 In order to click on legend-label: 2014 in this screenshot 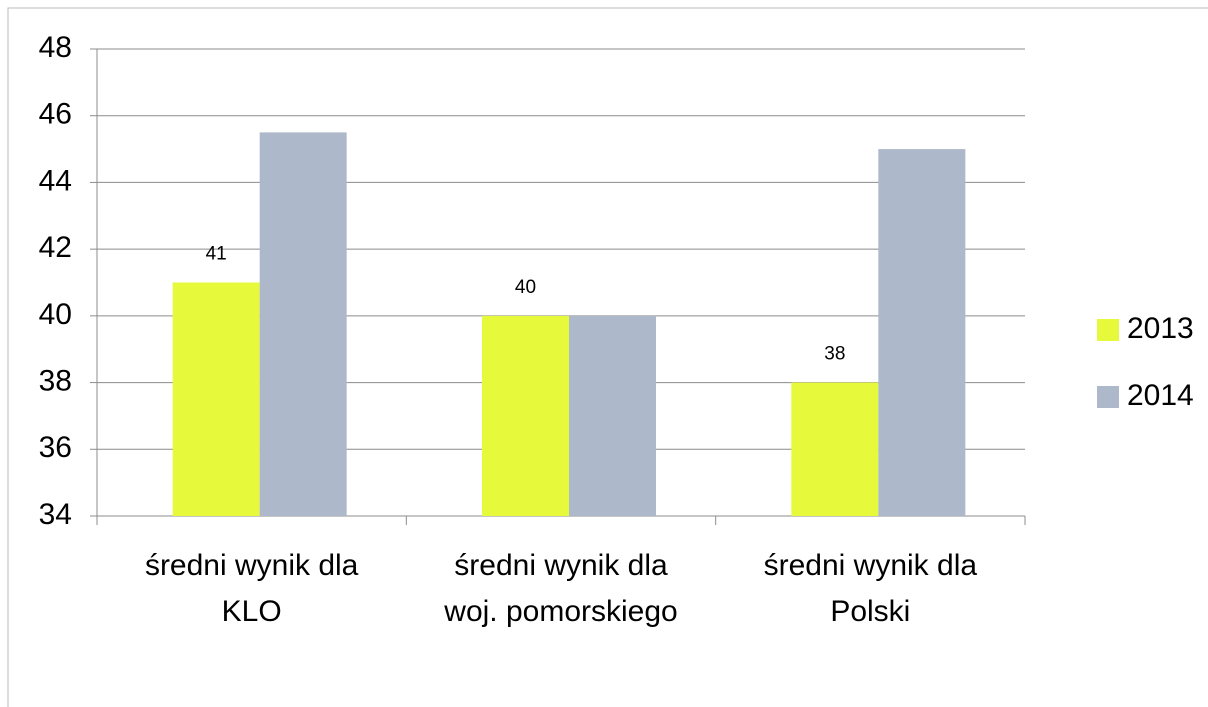, I will do `click(1160, 395)`.